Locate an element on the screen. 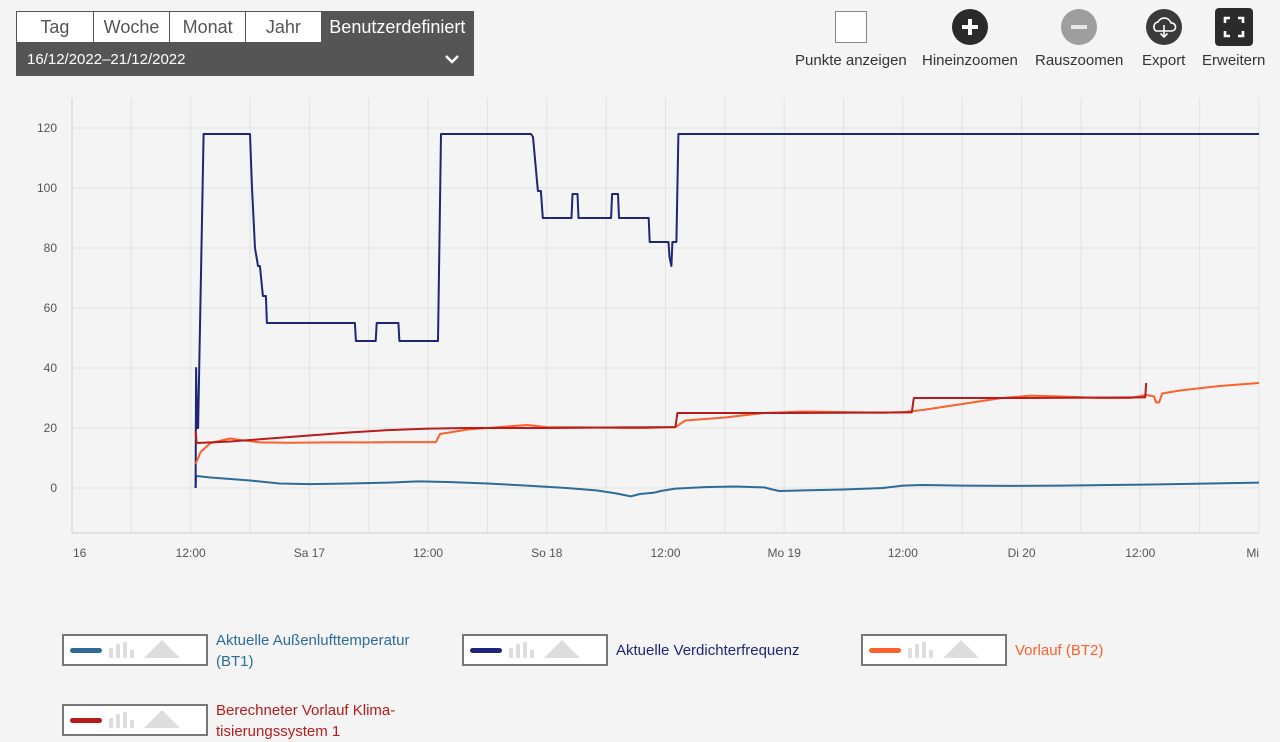 The height and width of the screenshot is (742, 1280). x-tick-label: So 18 is located at coordinates (547, 553).